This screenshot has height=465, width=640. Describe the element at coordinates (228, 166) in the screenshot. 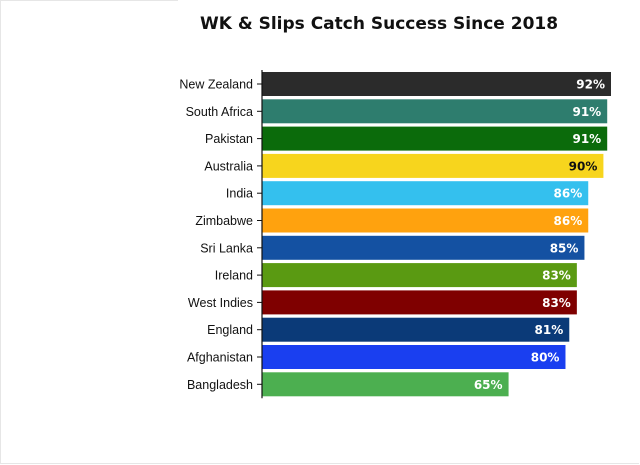

I see `category-label-australia: Australia` at that location.